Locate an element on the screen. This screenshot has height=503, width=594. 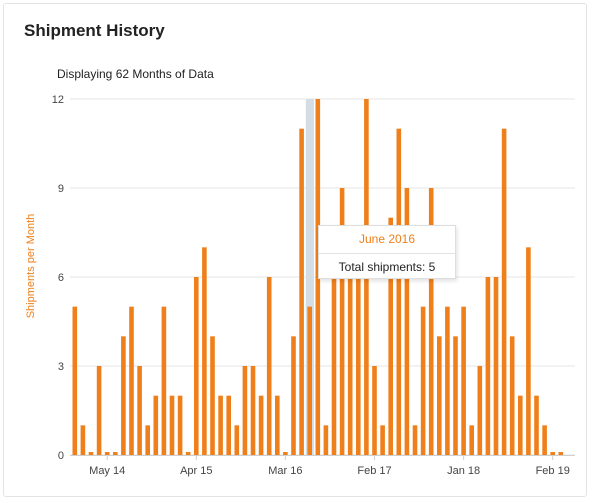
y-tick-label: 0 is located at coordinates (61, 456).